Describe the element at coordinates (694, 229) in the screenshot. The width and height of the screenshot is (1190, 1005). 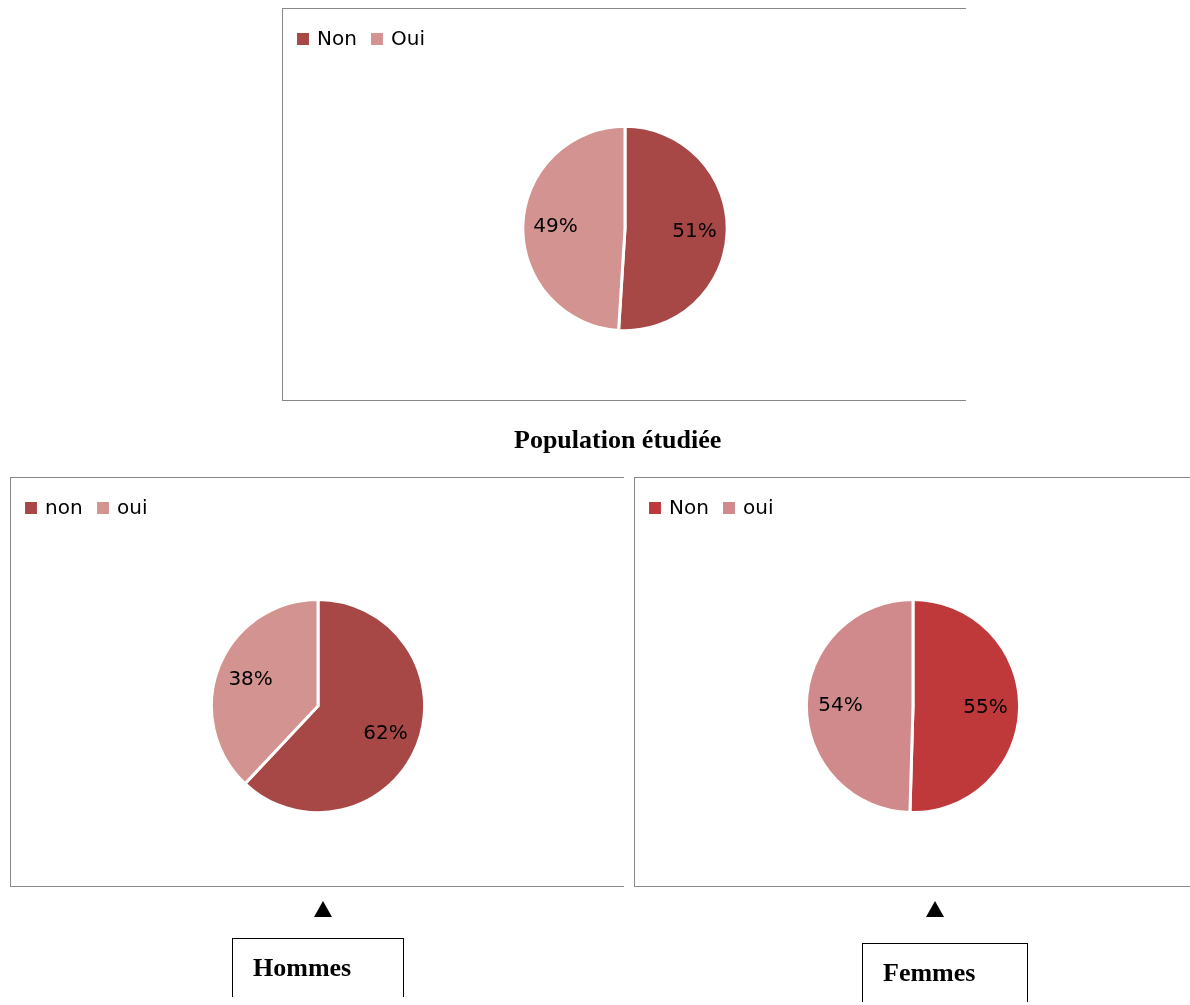
I see `data-label: 51%` at that location.